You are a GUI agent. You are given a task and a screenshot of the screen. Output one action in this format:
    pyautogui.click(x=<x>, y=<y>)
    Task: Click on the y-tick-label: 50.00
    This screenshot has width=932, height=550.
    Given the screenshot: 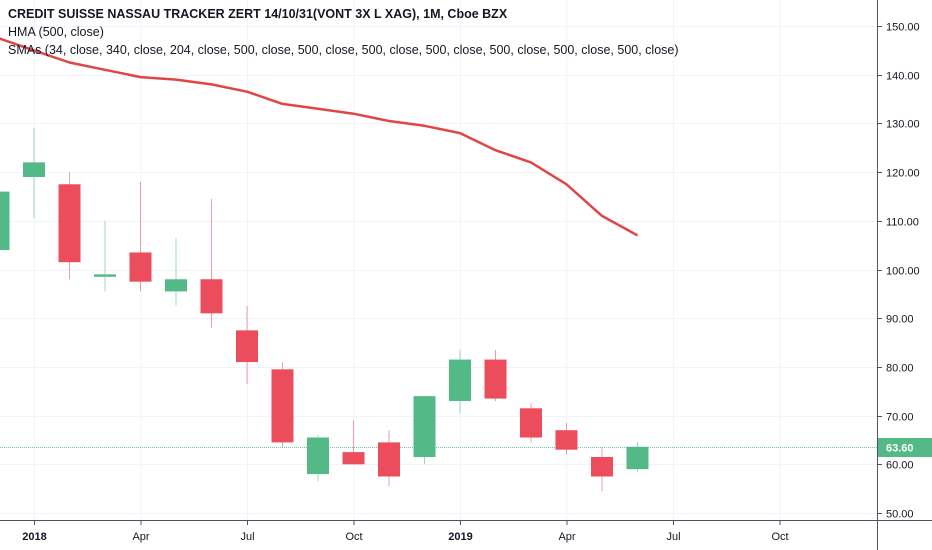 What is the action you would take?
    pyautogui.click(x=900, y=515)
    